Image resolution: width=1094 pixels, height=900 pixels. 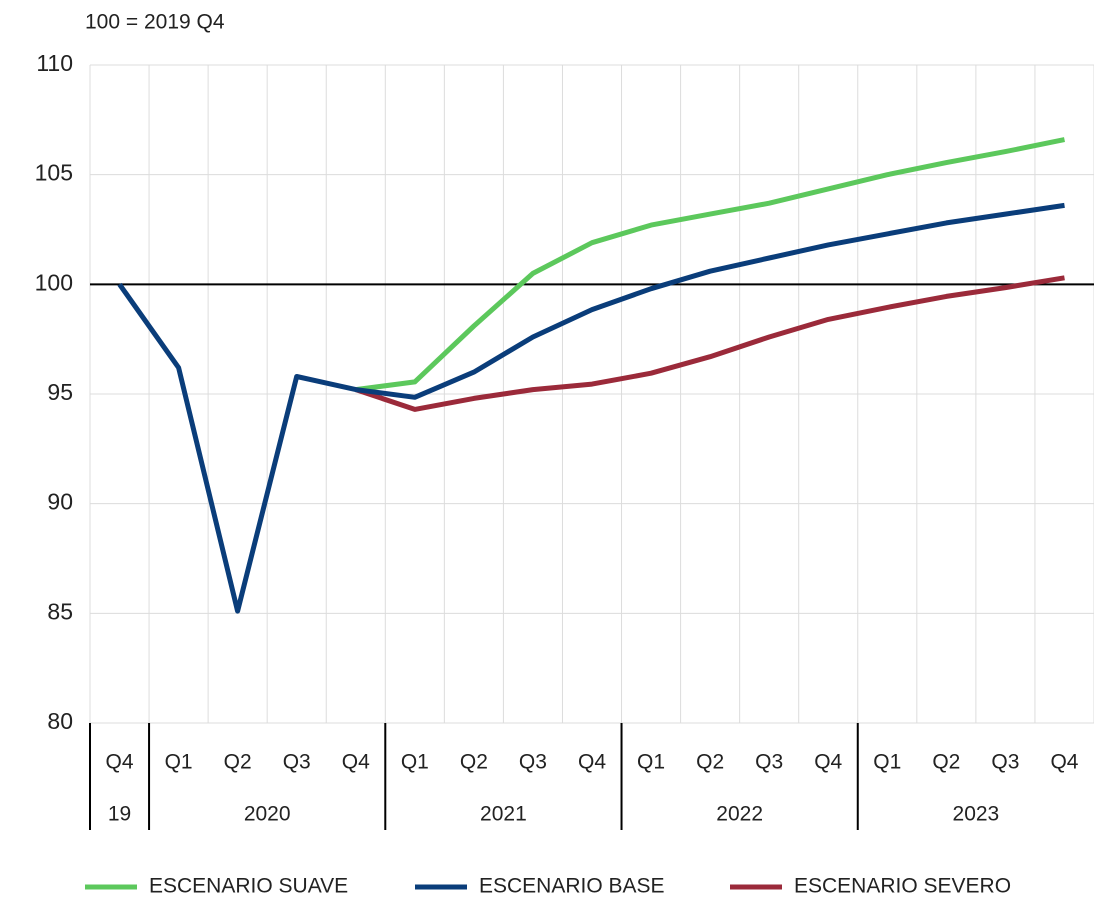 What do you see at coordinates (60, 611) in the screenshot?
I see `y-tick-label: 85` at bounding box center [60, 611].